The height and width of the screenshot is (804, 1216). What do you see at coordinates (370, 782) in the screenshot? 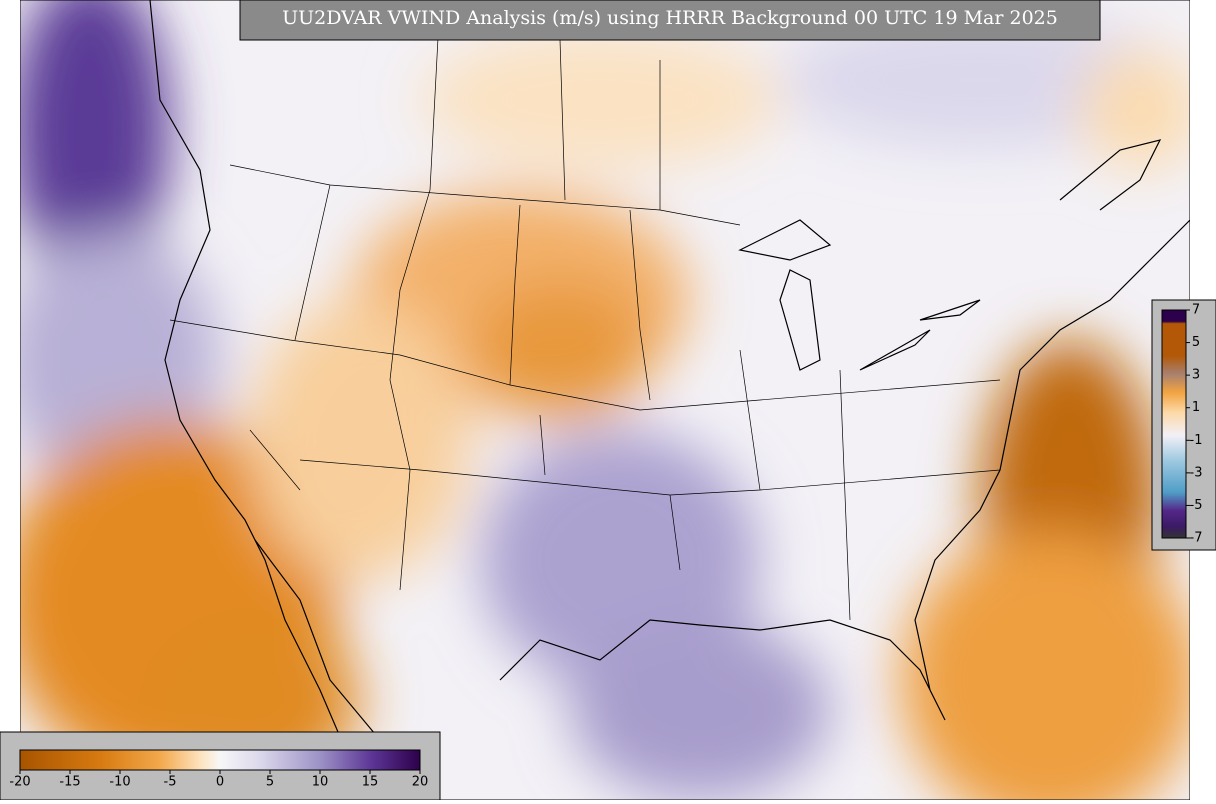
I see `tick-label: 15` at bounding box center [370, 782].